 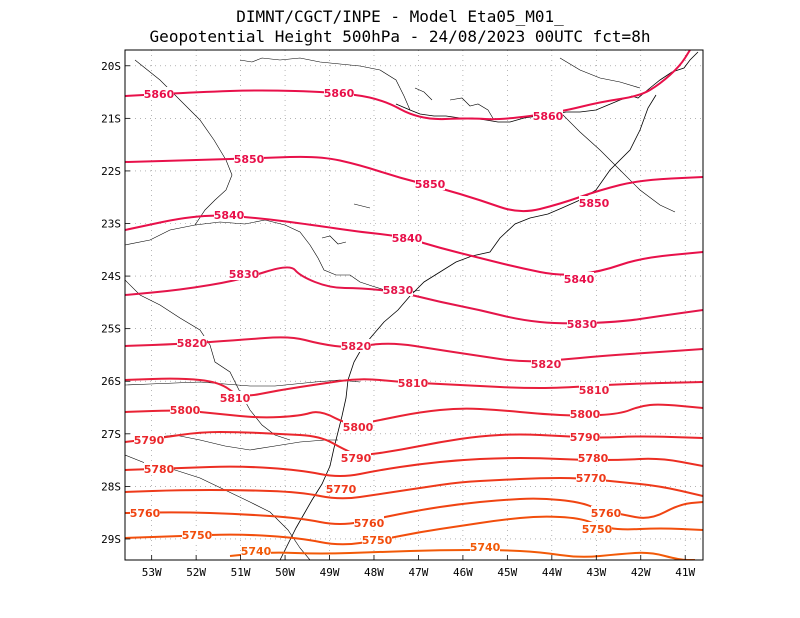 What do you see at coordinates (325, 84) in the screenshot?
I see `state-border-mg-sp` at bounding box center [325, 84].